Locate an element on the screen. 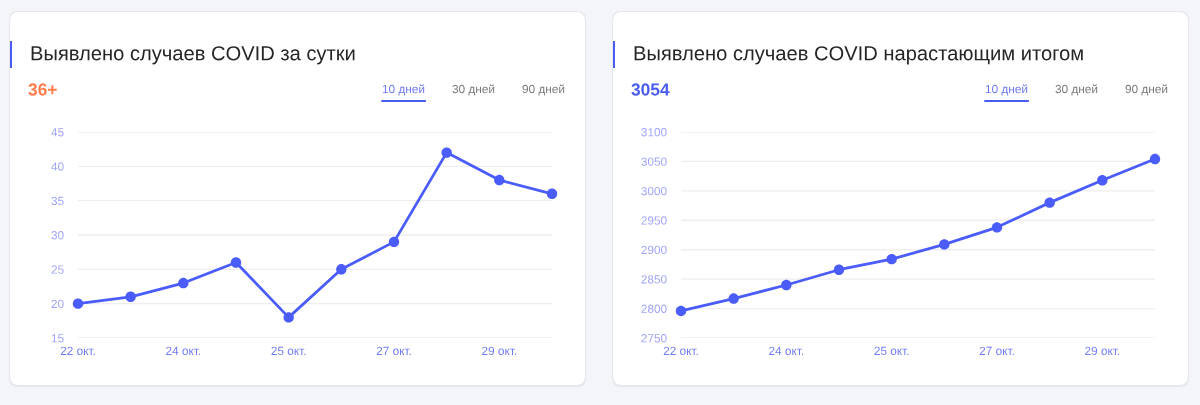  y-tick-label: 2850 is located at coordinates (654, 279).